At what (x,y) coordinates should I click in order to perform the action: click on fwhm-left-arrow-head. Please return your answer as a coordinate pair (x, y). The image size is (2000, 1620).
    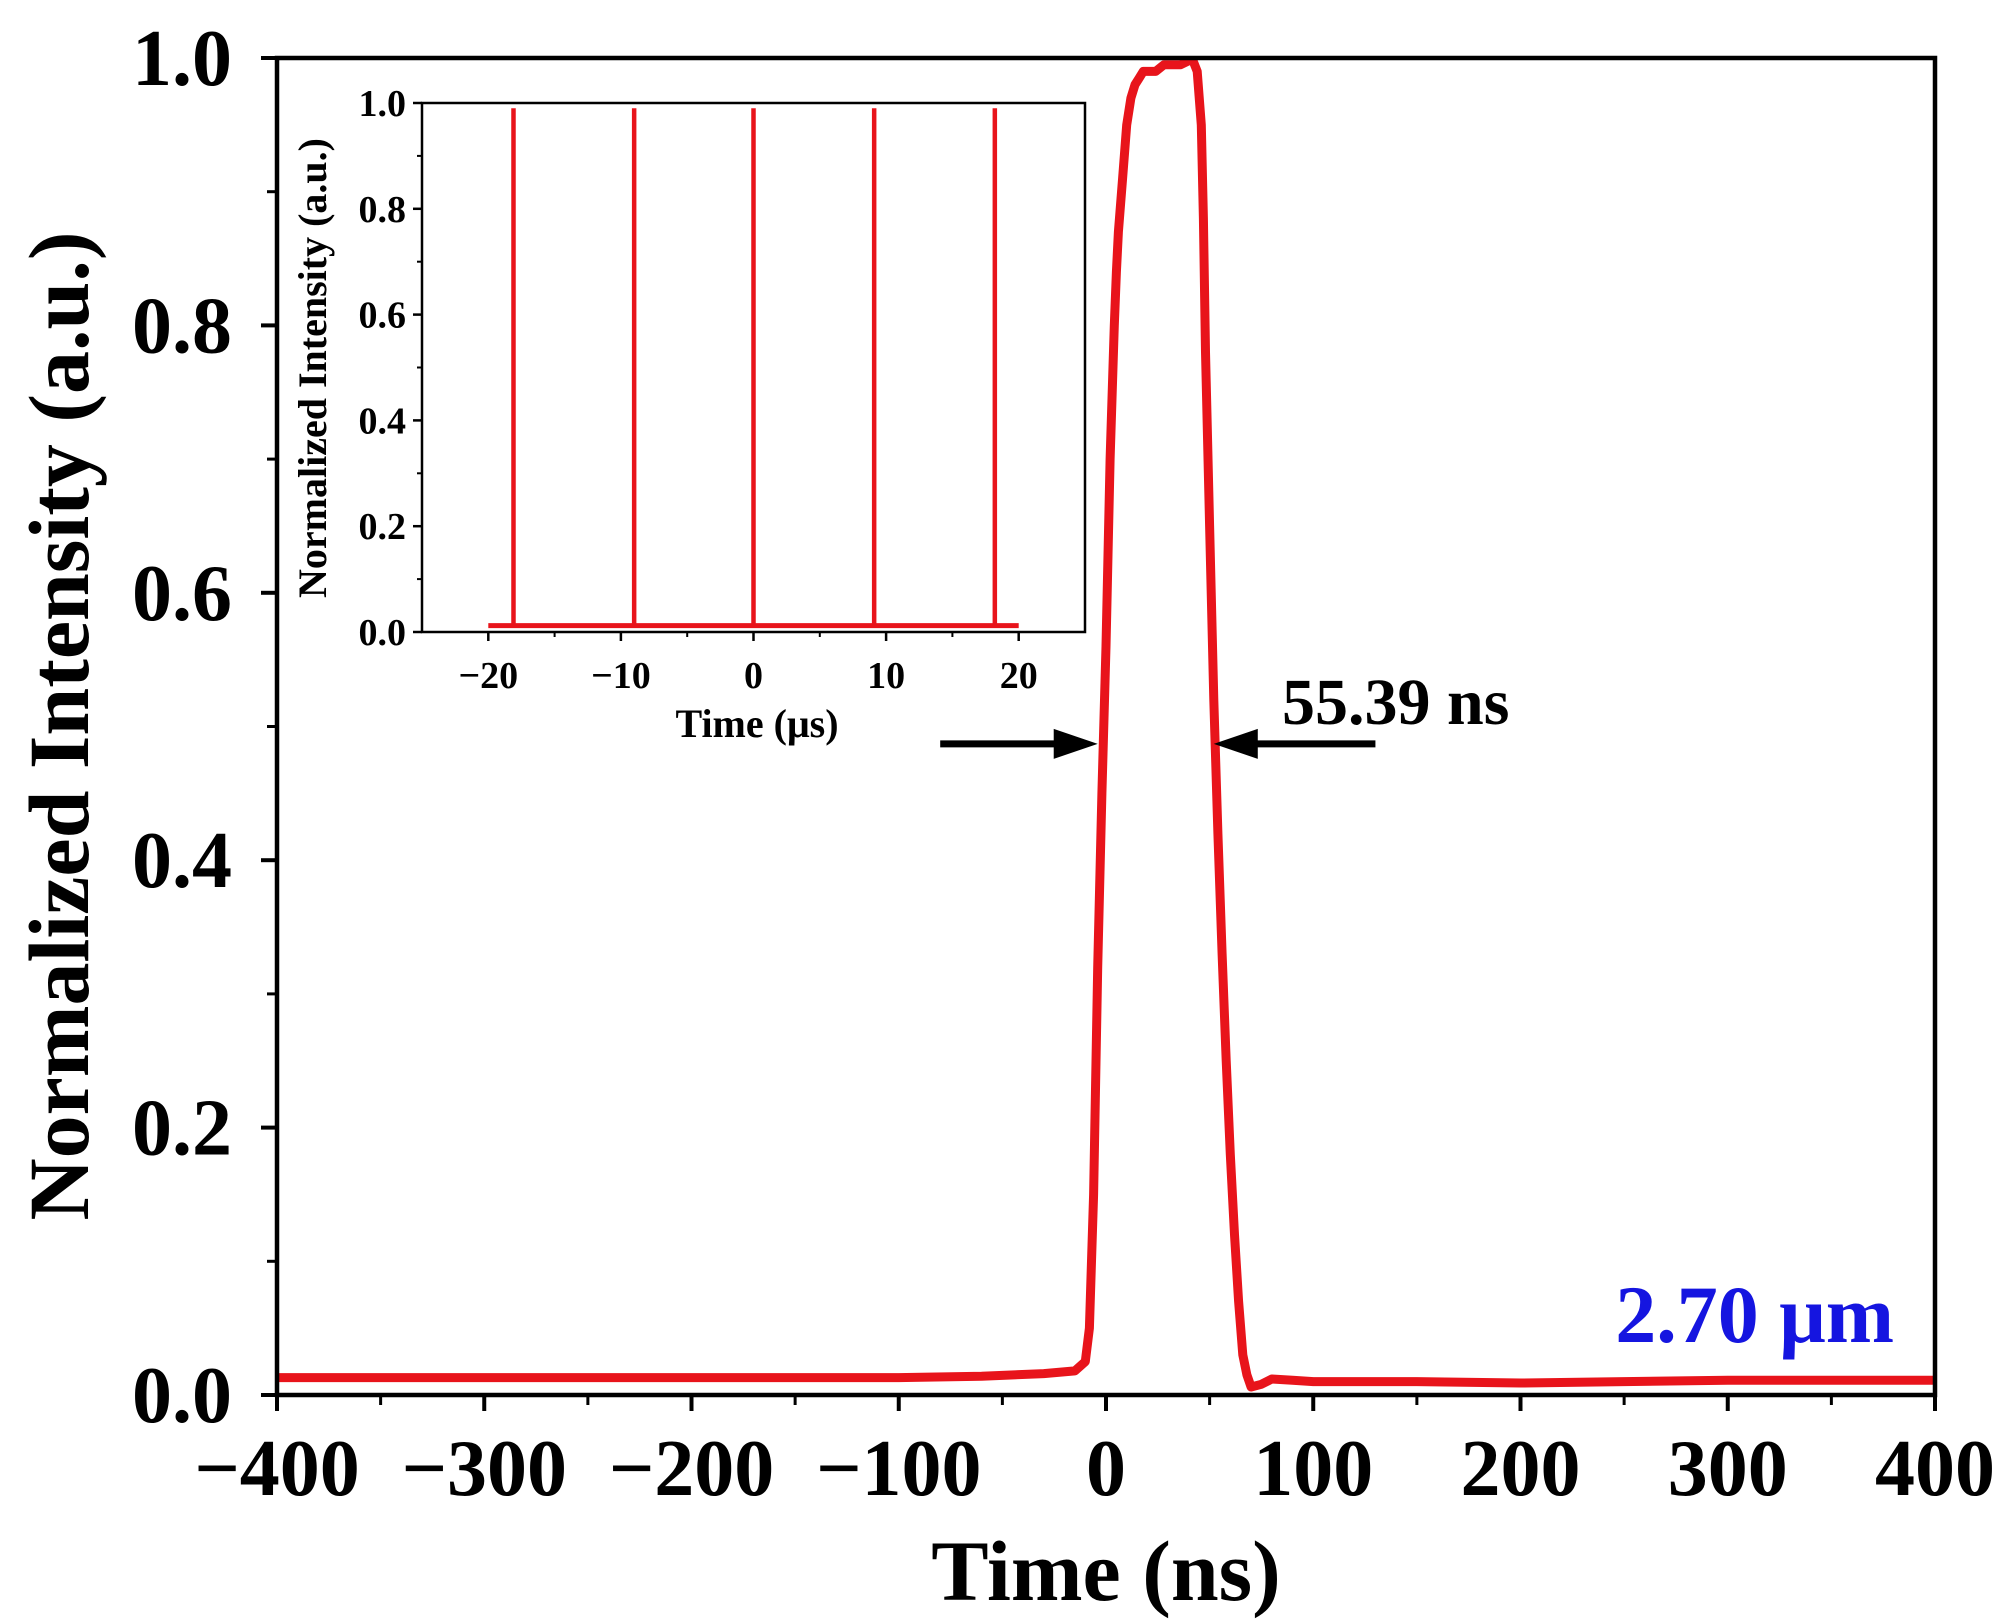
    Looking at the image, I should click on (1075, 743).